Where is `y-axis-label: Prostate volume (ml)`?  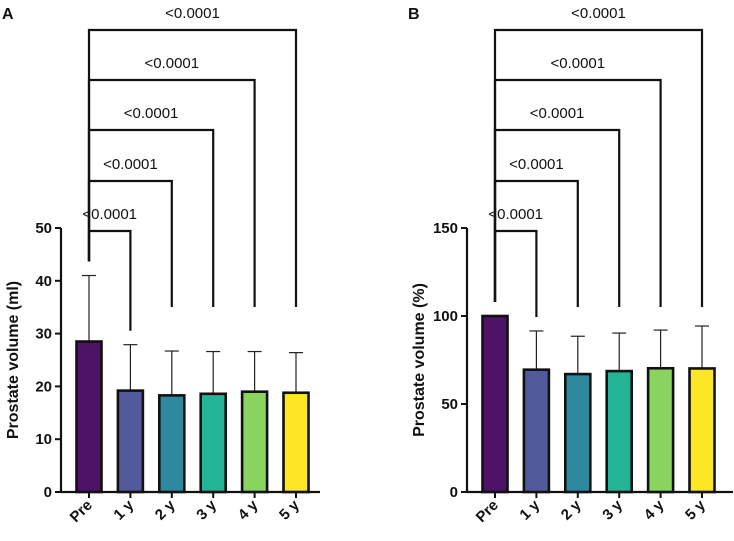
y-axis-label: Prostate volume (ml) is located at coordinates (13, 360).